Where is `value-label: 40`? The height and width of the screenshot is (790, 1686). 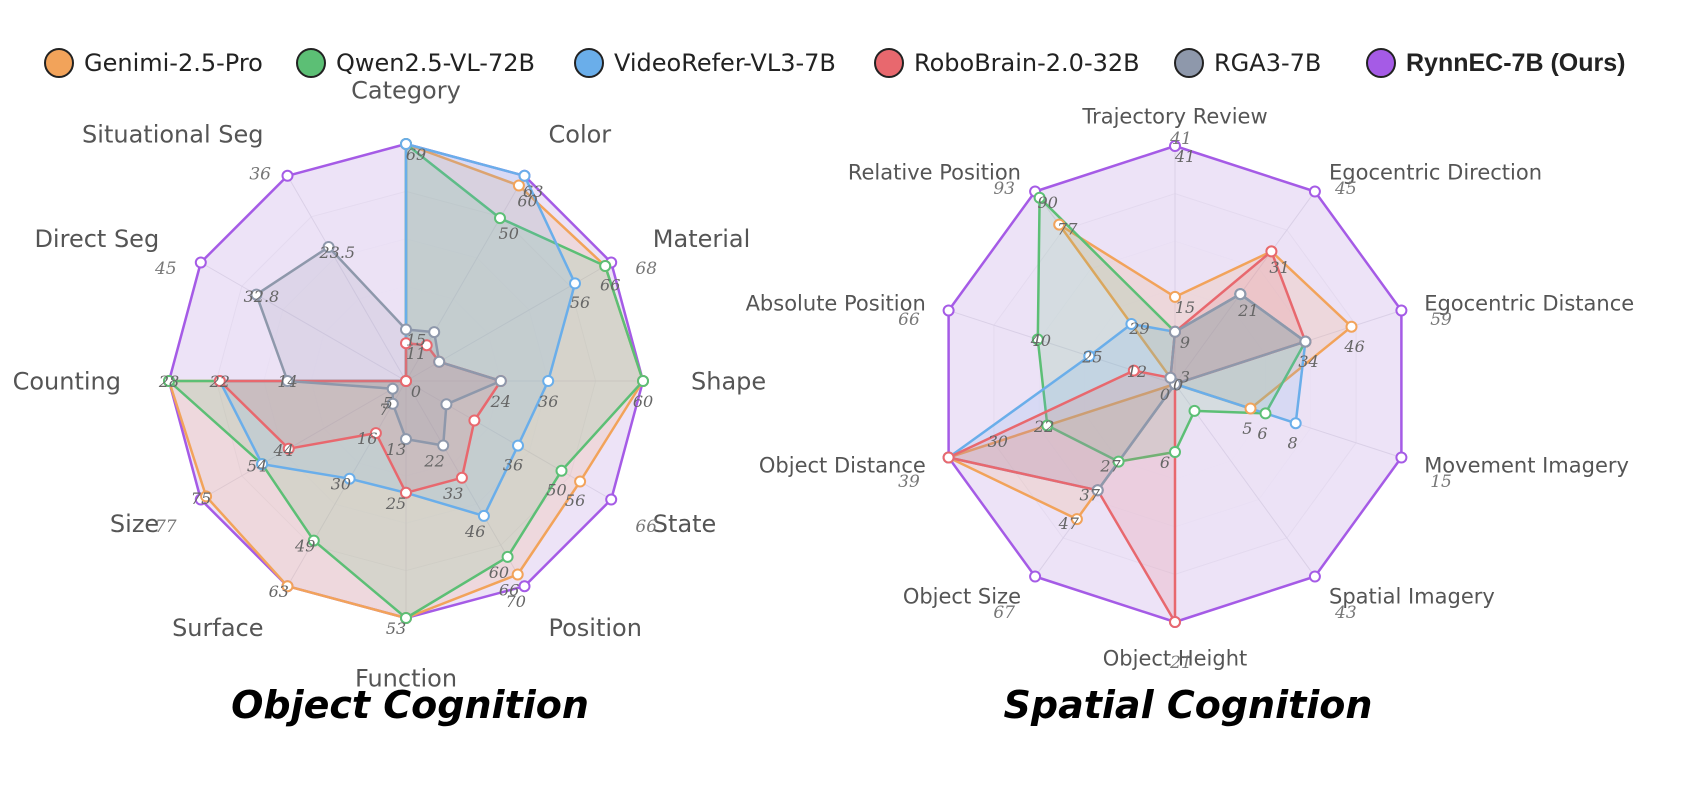 value-label: 40 is located at coordinates (1040, 340).